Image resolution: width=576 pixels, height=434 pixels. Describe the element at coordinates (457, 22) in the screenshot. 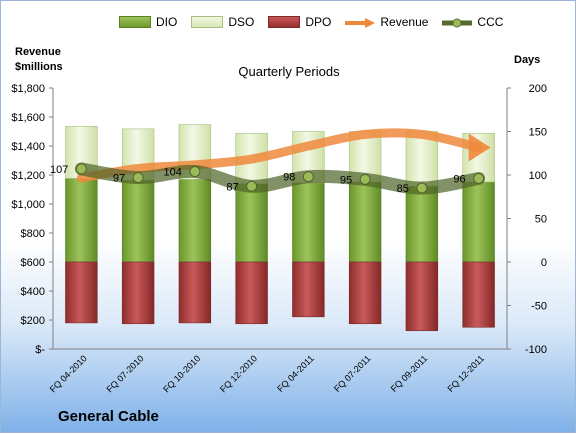

I see `legend-swatch-ccc` at that location.